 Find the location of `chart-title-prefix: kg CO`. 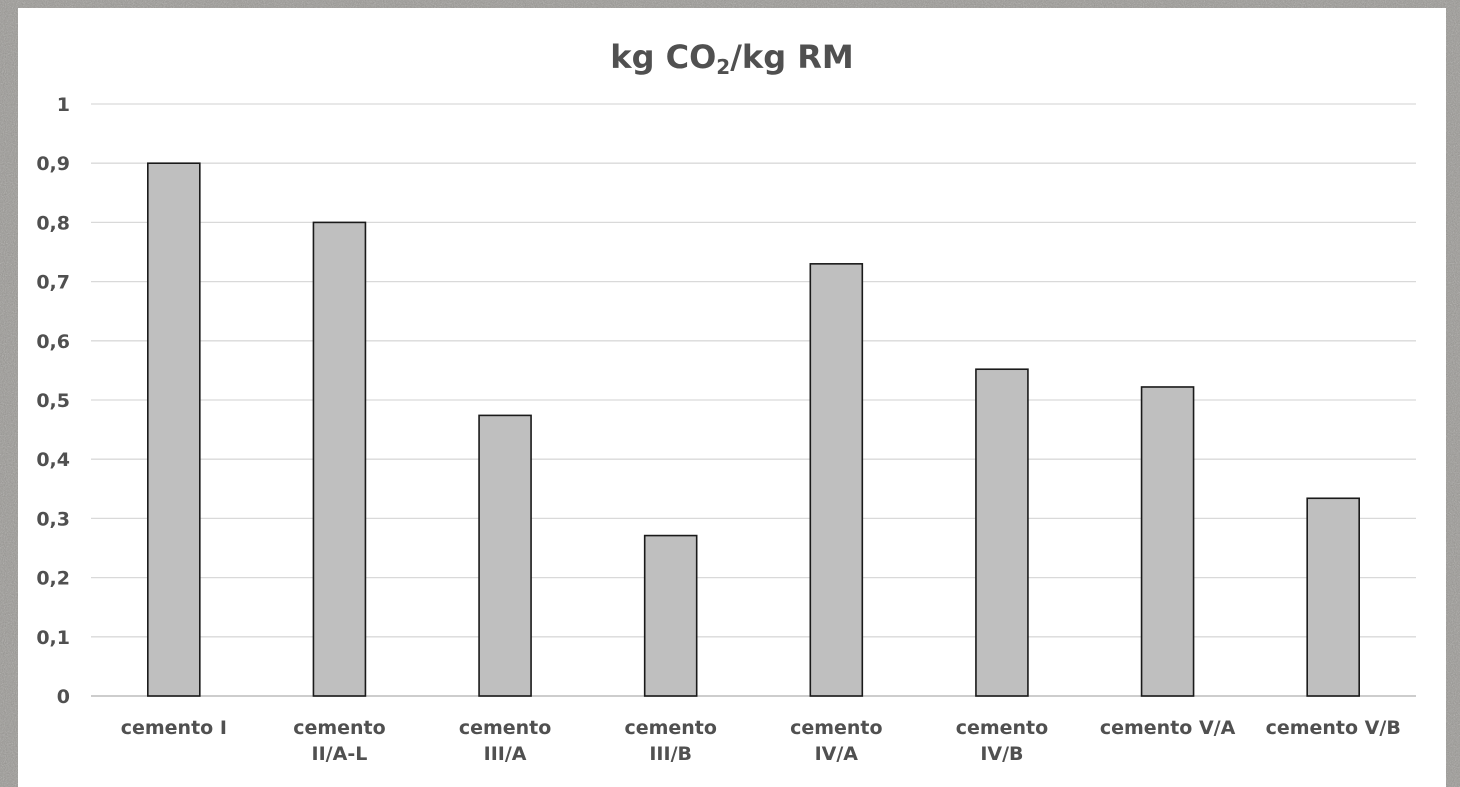

chart-title-prefix: kg CO is located at coordinates (663, 57).